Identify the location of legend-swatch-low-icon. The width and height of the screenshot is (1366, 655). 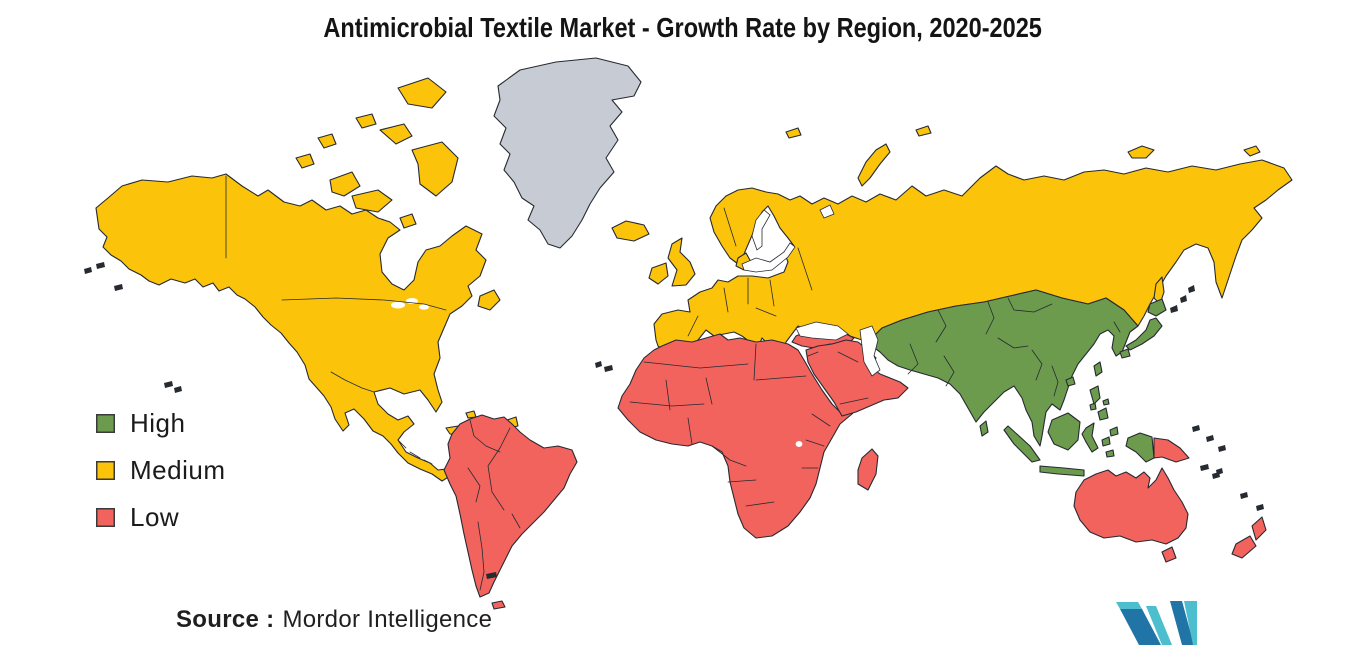
(105, 517).